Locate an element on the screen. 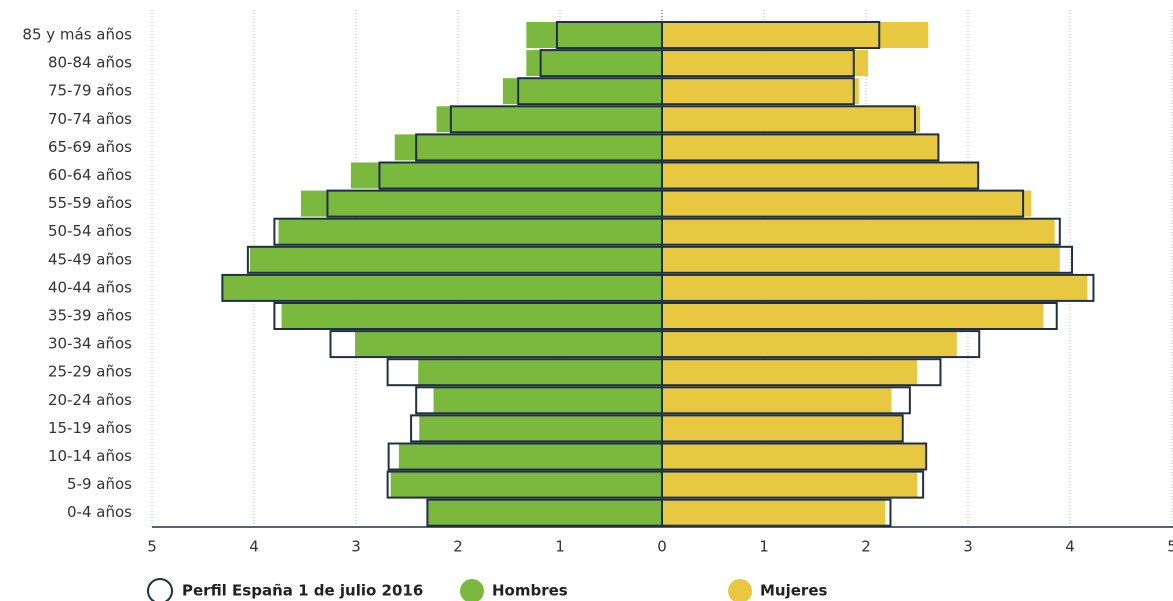  y-tick-label: 50-54 años is located at coordinates (90, 231).